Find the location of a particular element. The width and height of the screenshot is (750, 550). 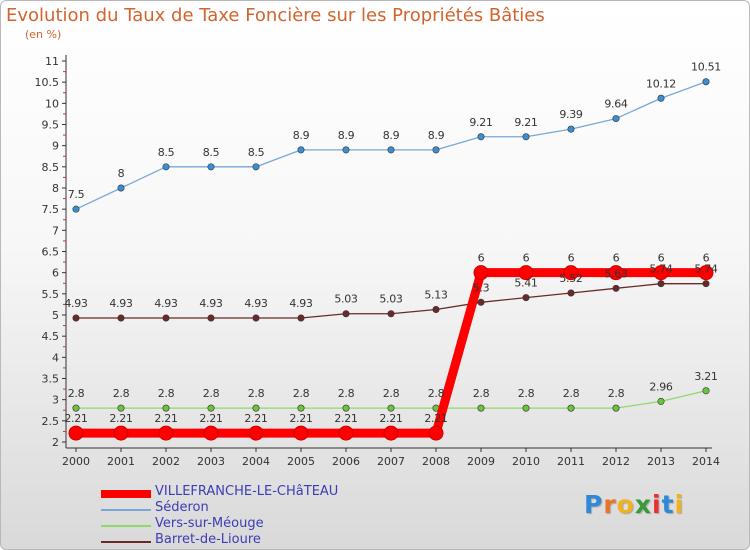

data-label: 5.03 is located at coordinates (391, 299).